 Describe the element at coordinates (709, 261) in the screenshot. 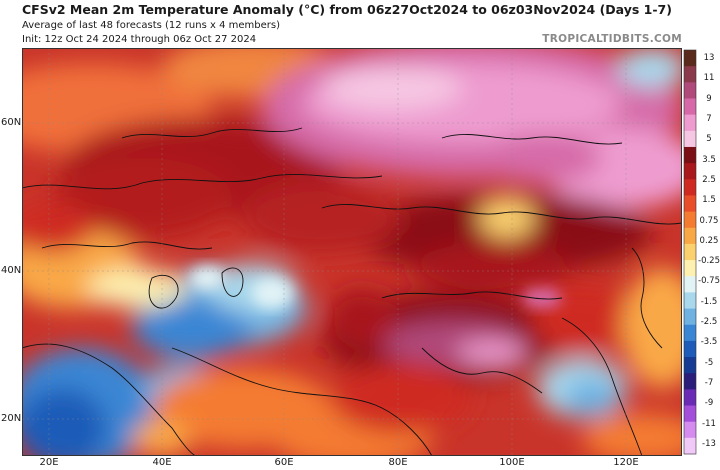

I see `colorbar-tick-label: -0.25` at that location.